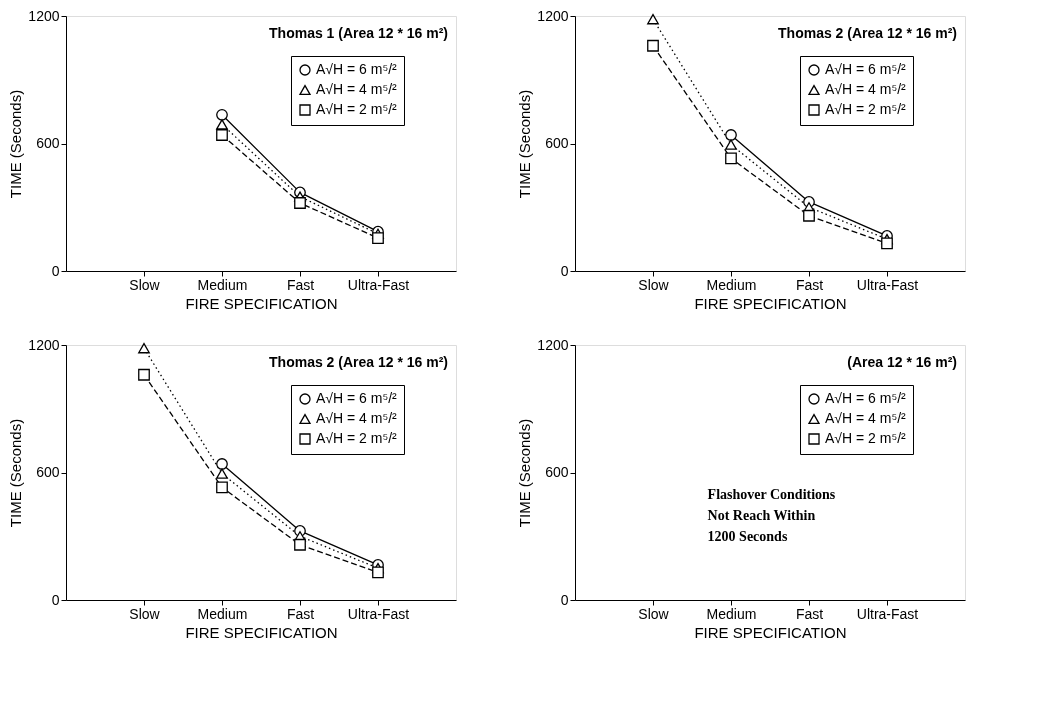 The height and width of the screenshot is (728, 1043). I want to click on annotation: Flashover Conditions Not Reach Within 1200 Seconds, so click(771, 515).